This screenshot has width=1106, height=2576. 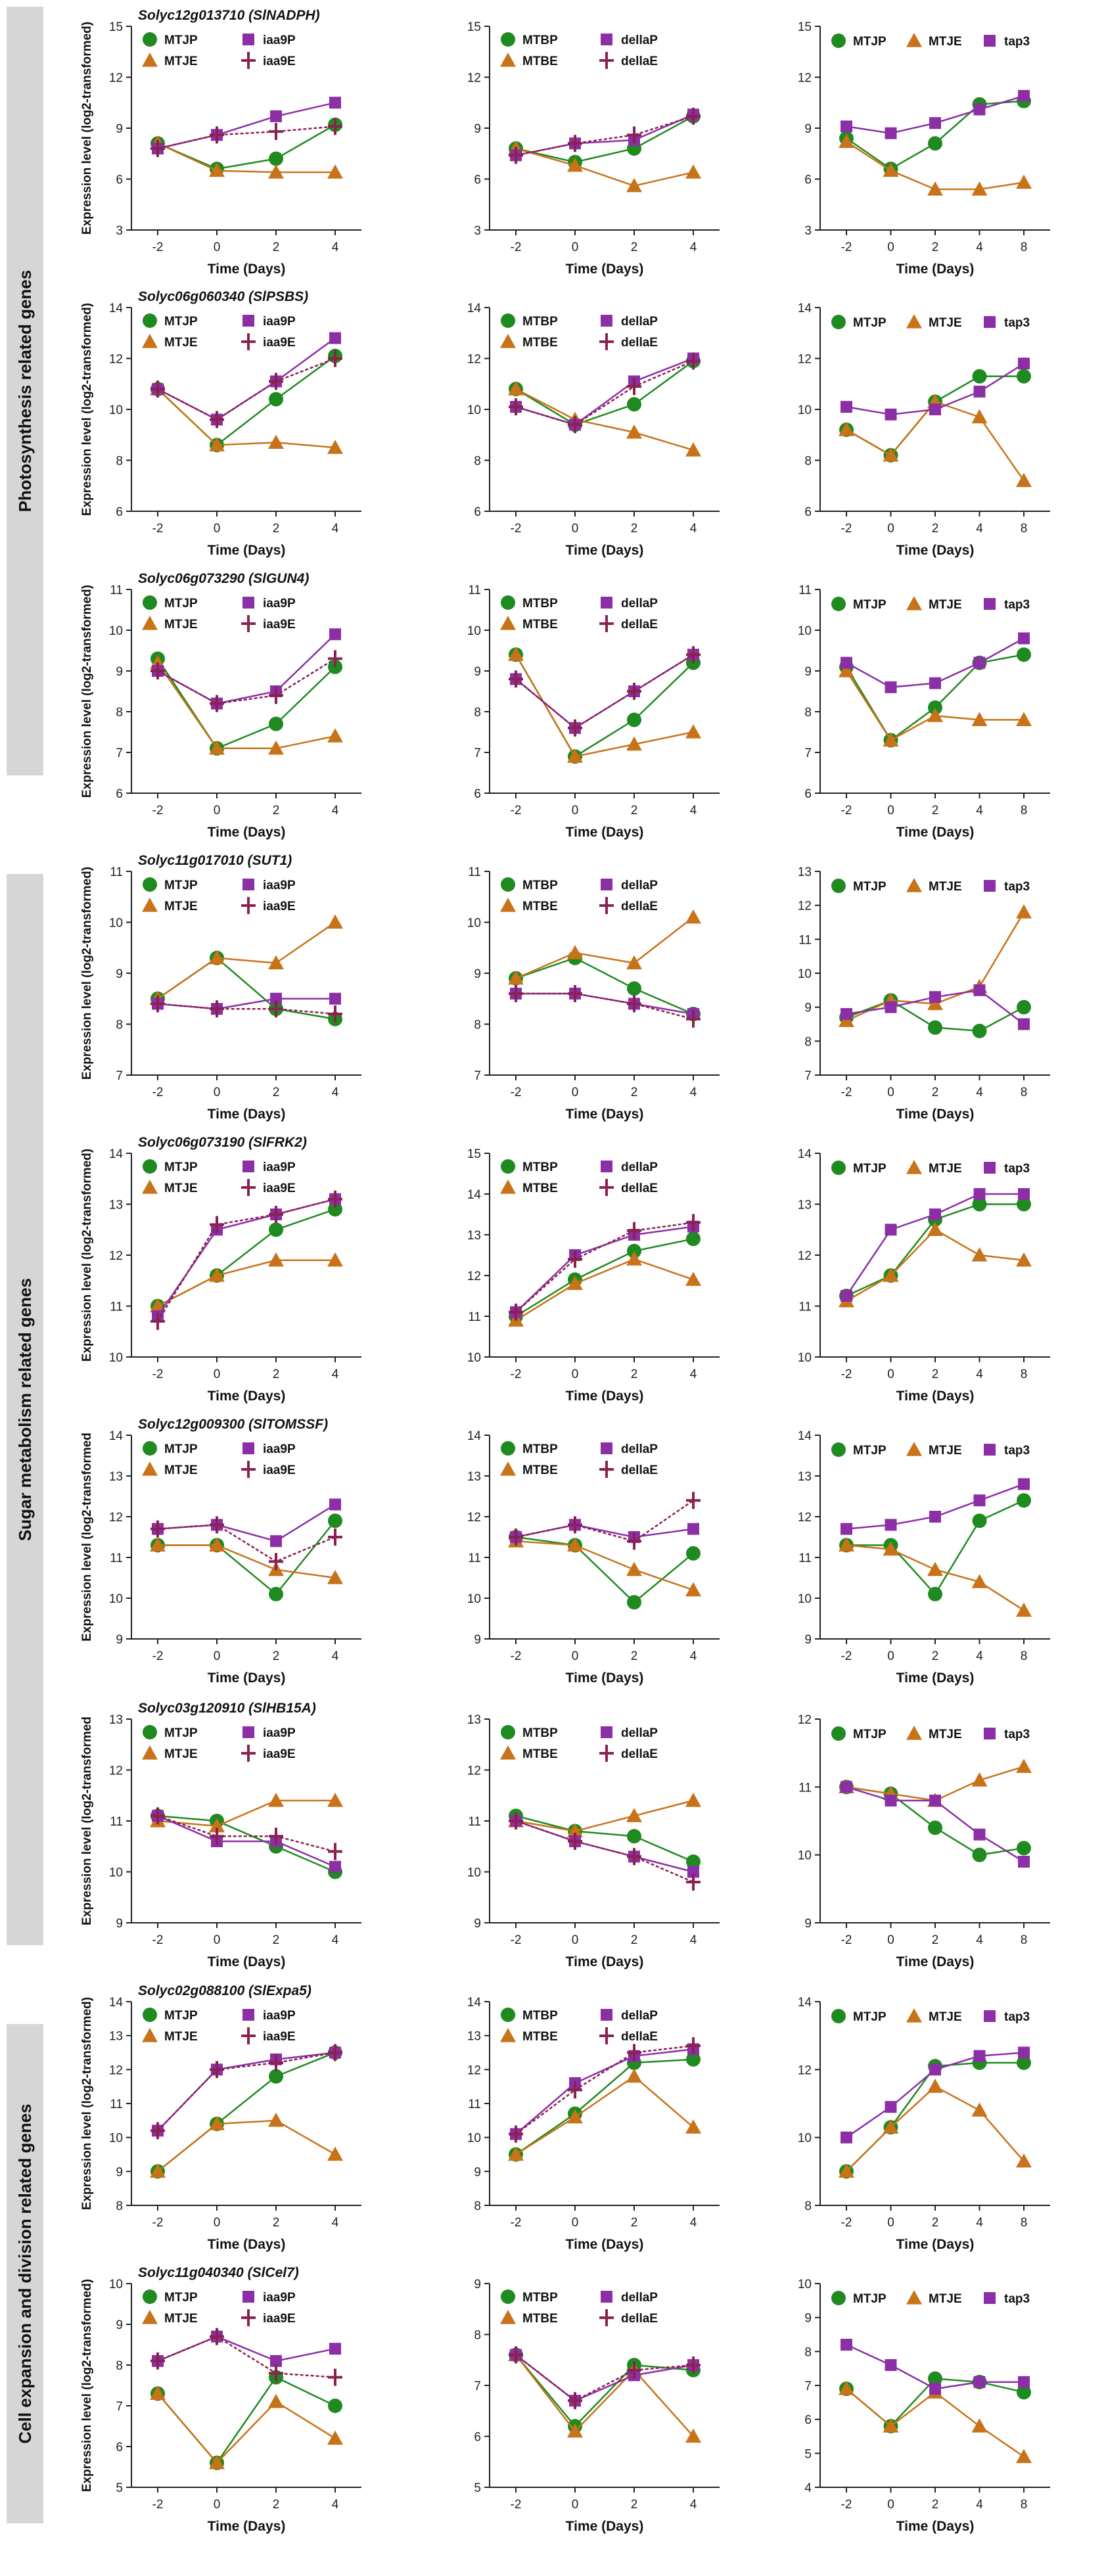 I want to click on legend-label: MTJP, so click(x=181, y=322).